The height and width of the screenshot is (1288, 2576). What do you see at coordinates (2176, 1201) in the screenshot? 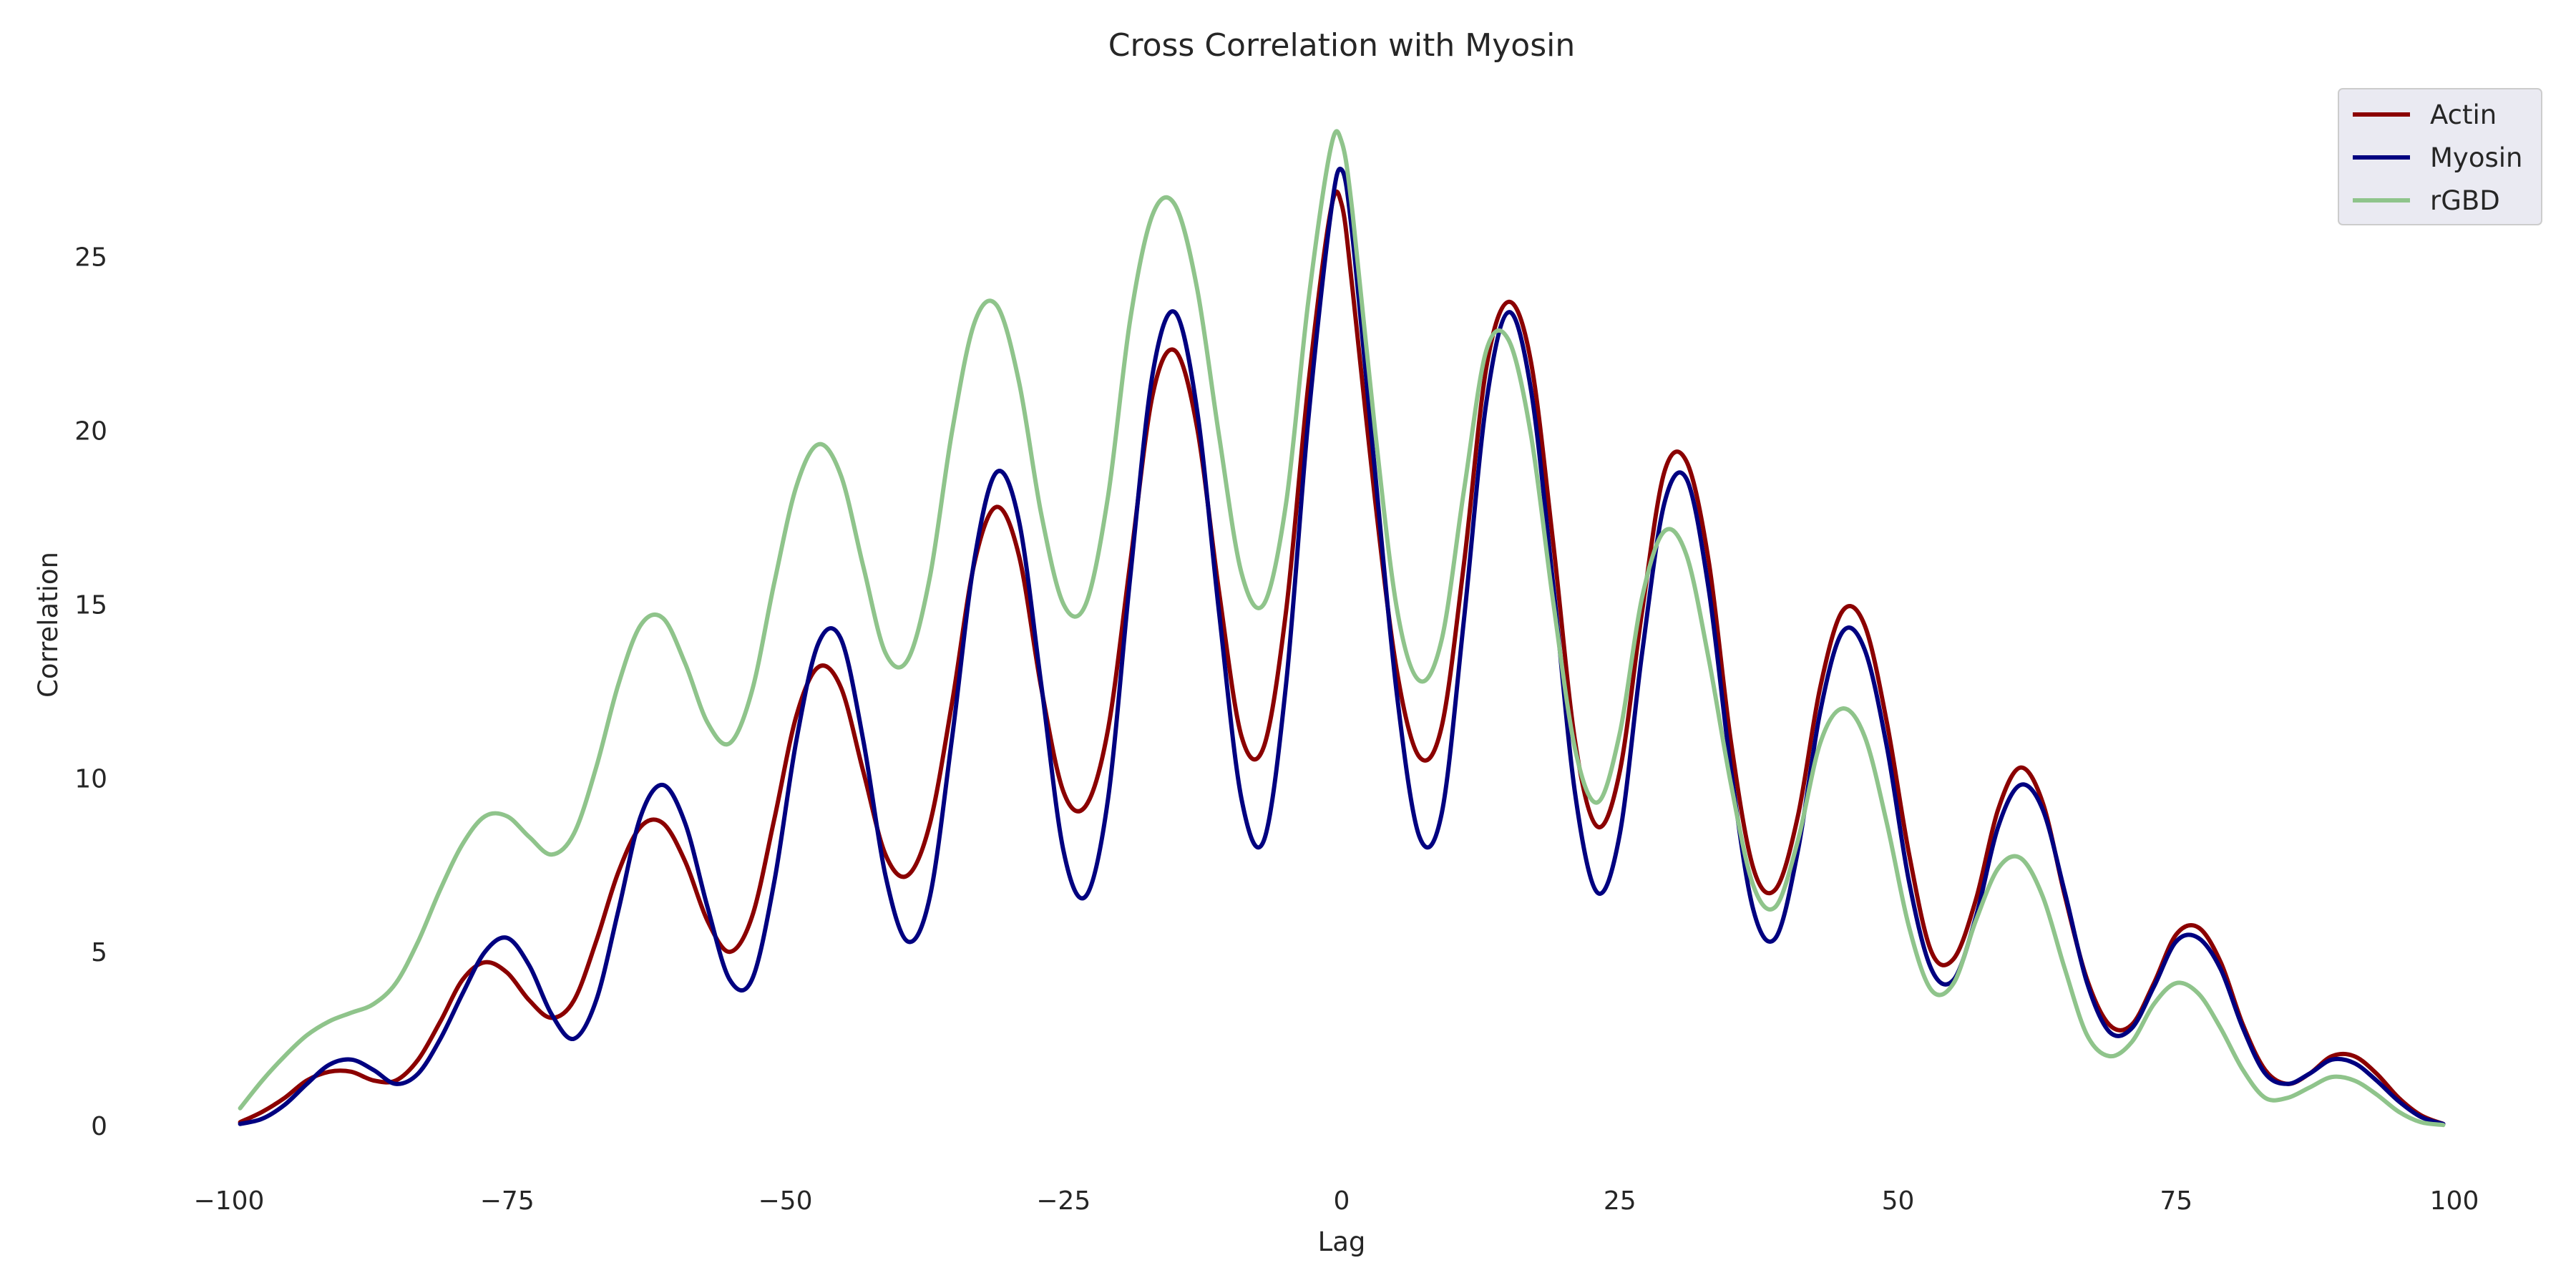
I see `x-tick-label: 75` at bounding box center [2176, 1201].